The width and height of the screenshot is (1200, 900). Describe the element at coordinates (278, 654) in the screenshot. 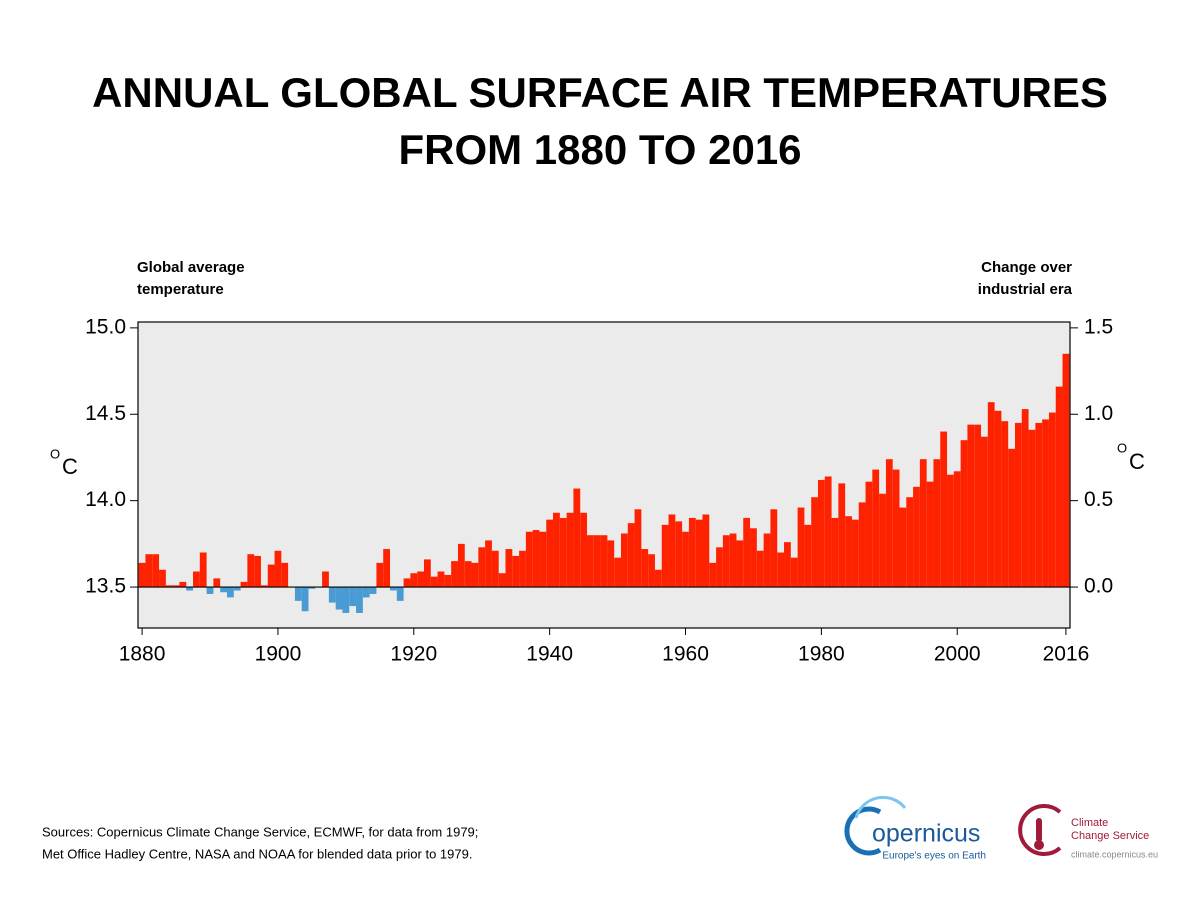

I see `x-tick-label: 1900` at that location.